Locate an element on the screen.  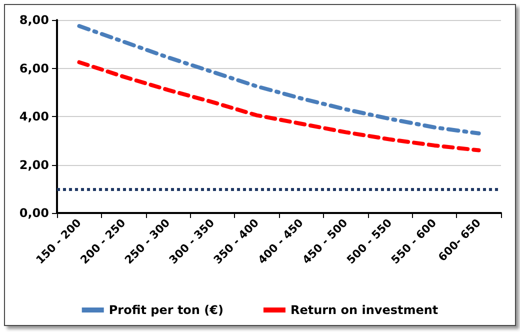
legend-label: Profit per ton (€) is located at coordinates (166, 310).